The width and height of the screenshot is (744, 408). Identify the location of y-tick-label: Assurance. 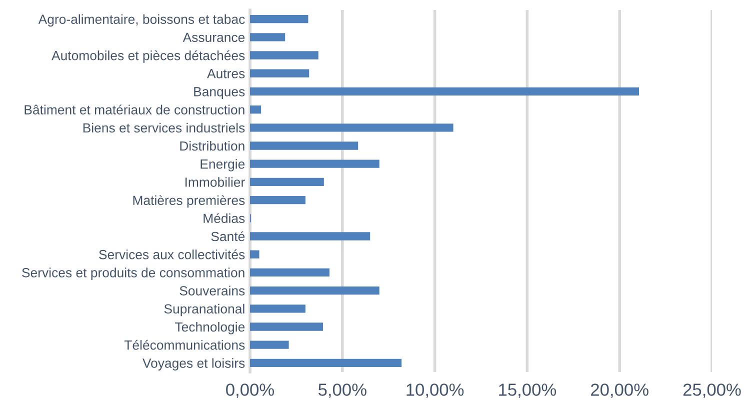
(213, 37).